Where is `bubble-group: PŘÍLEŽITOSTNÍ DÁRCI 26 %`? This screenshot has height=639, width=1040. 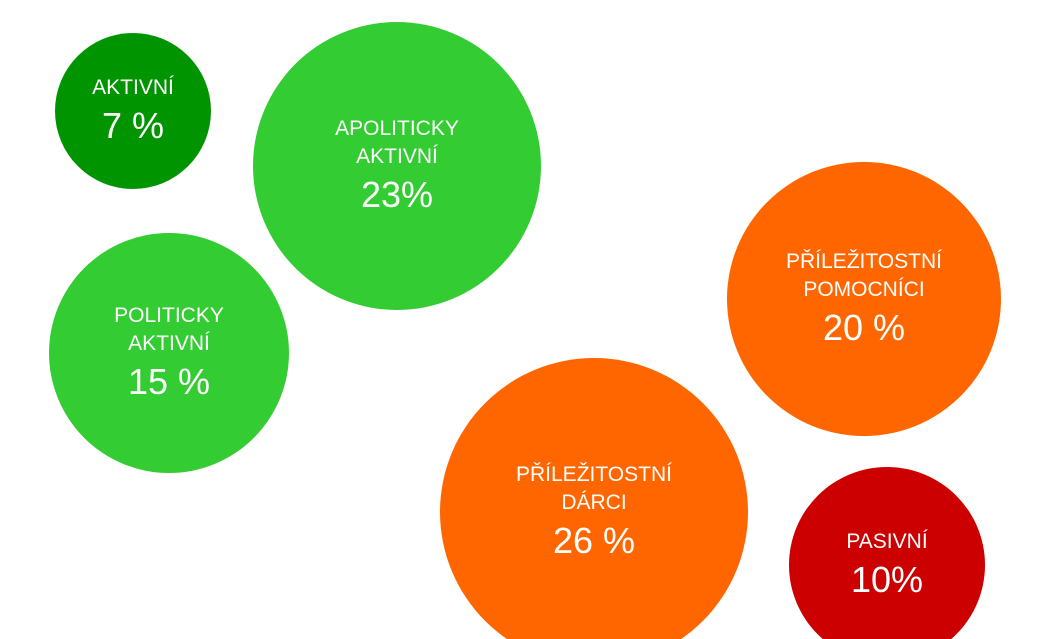
bubble-group: PŘÍLEŽITOSTNÍ DÁRCI 26 % is located at coordinates (594, 498).